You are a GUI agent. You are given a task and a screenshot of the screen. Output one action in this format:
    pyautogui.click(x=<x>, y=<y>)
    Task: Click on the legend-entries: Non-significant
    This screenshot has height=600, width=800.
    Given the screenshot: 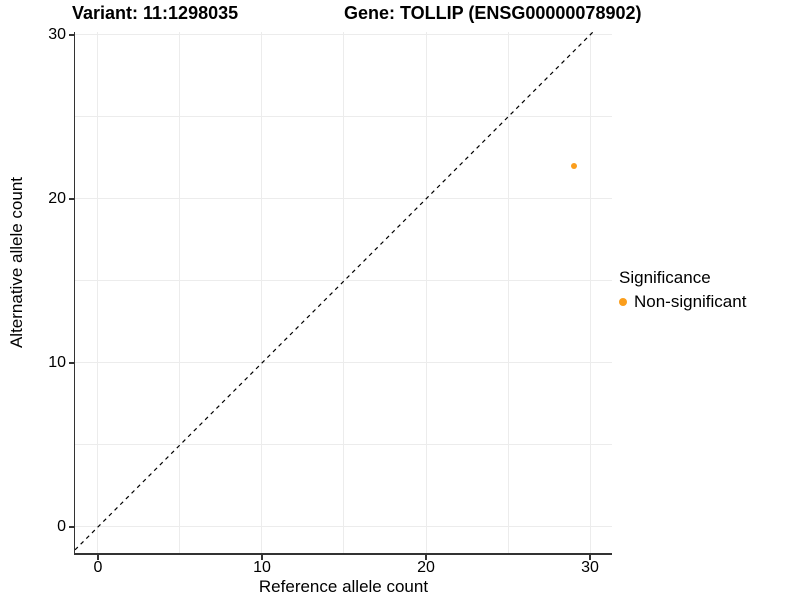 What is the action you would take?
    pyautogui.click(x=682, y=302)
    